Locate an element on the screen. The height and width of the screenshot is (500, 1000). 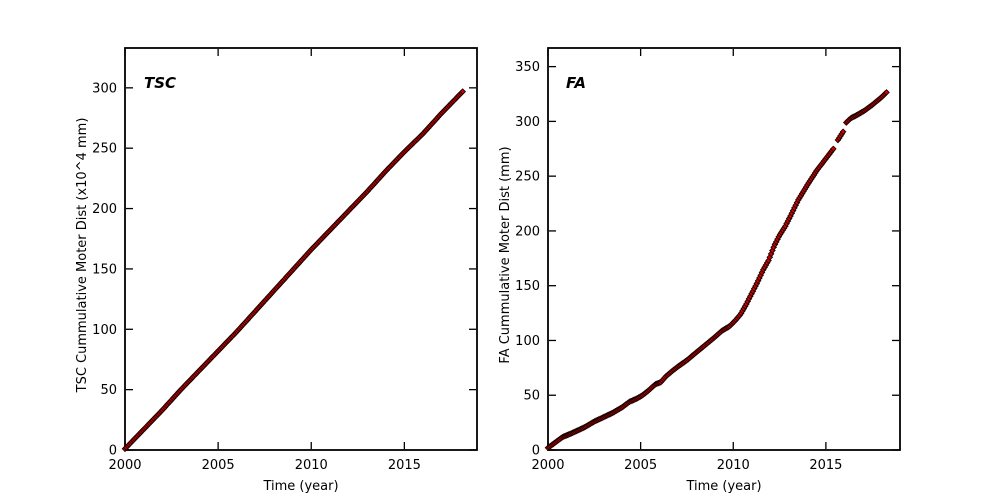
plot-title-tsc: TSC is located at coordinates (160, 83).